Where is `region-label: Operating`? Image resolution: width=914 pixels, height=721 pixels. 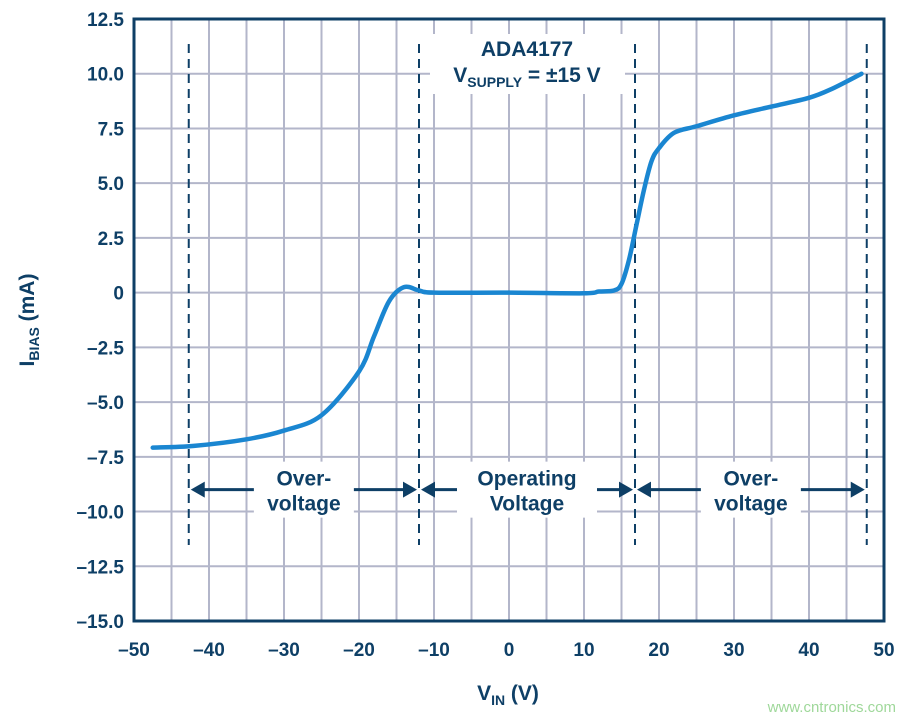 region-label: Operating is located at coordinates (526, 479).